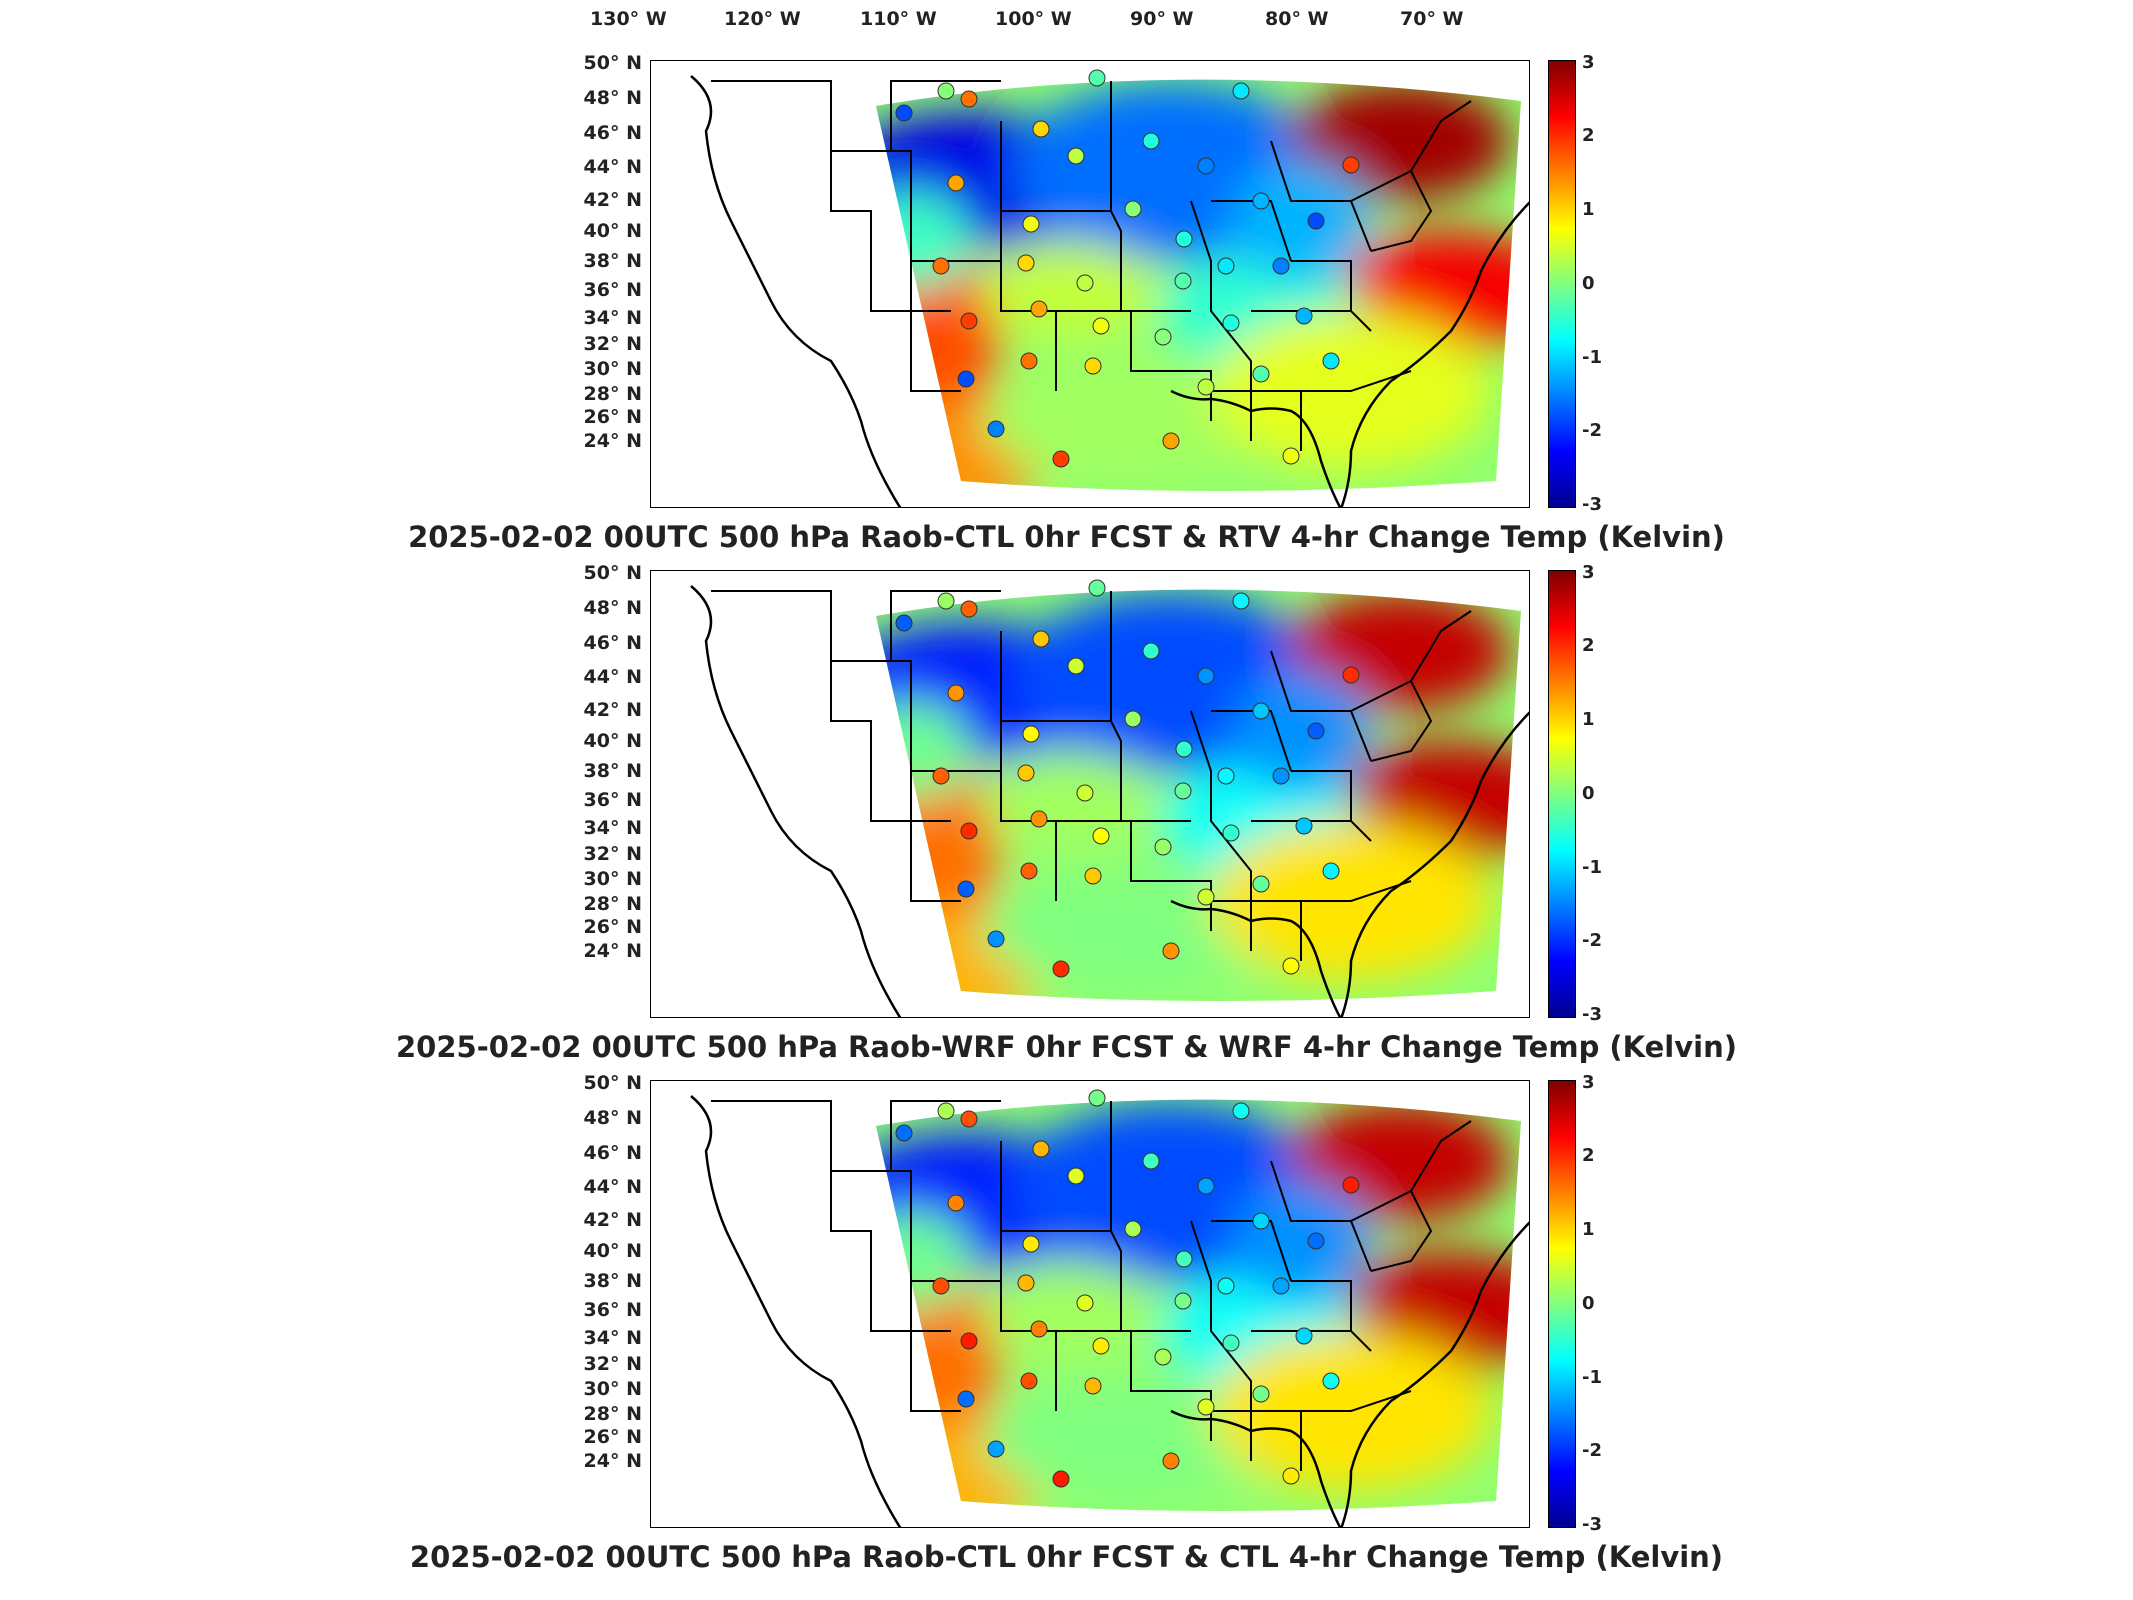  Describe the element at coordinates (1562, 794) in the screenshot. I see `colorbar` at that location.